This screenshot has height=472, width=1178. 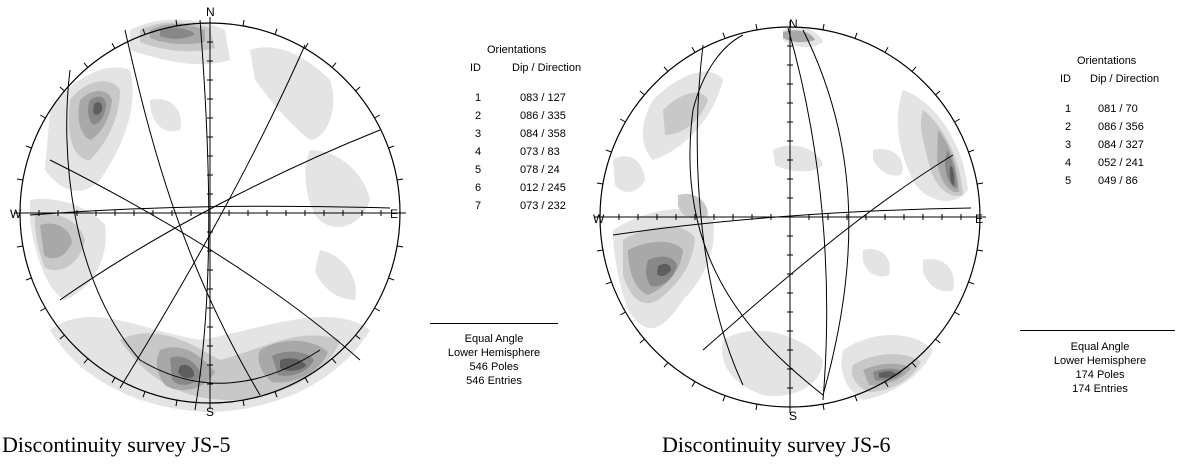 I want to click on orientation-dip-direction: 073 / 232, so click(x=543, y=206).